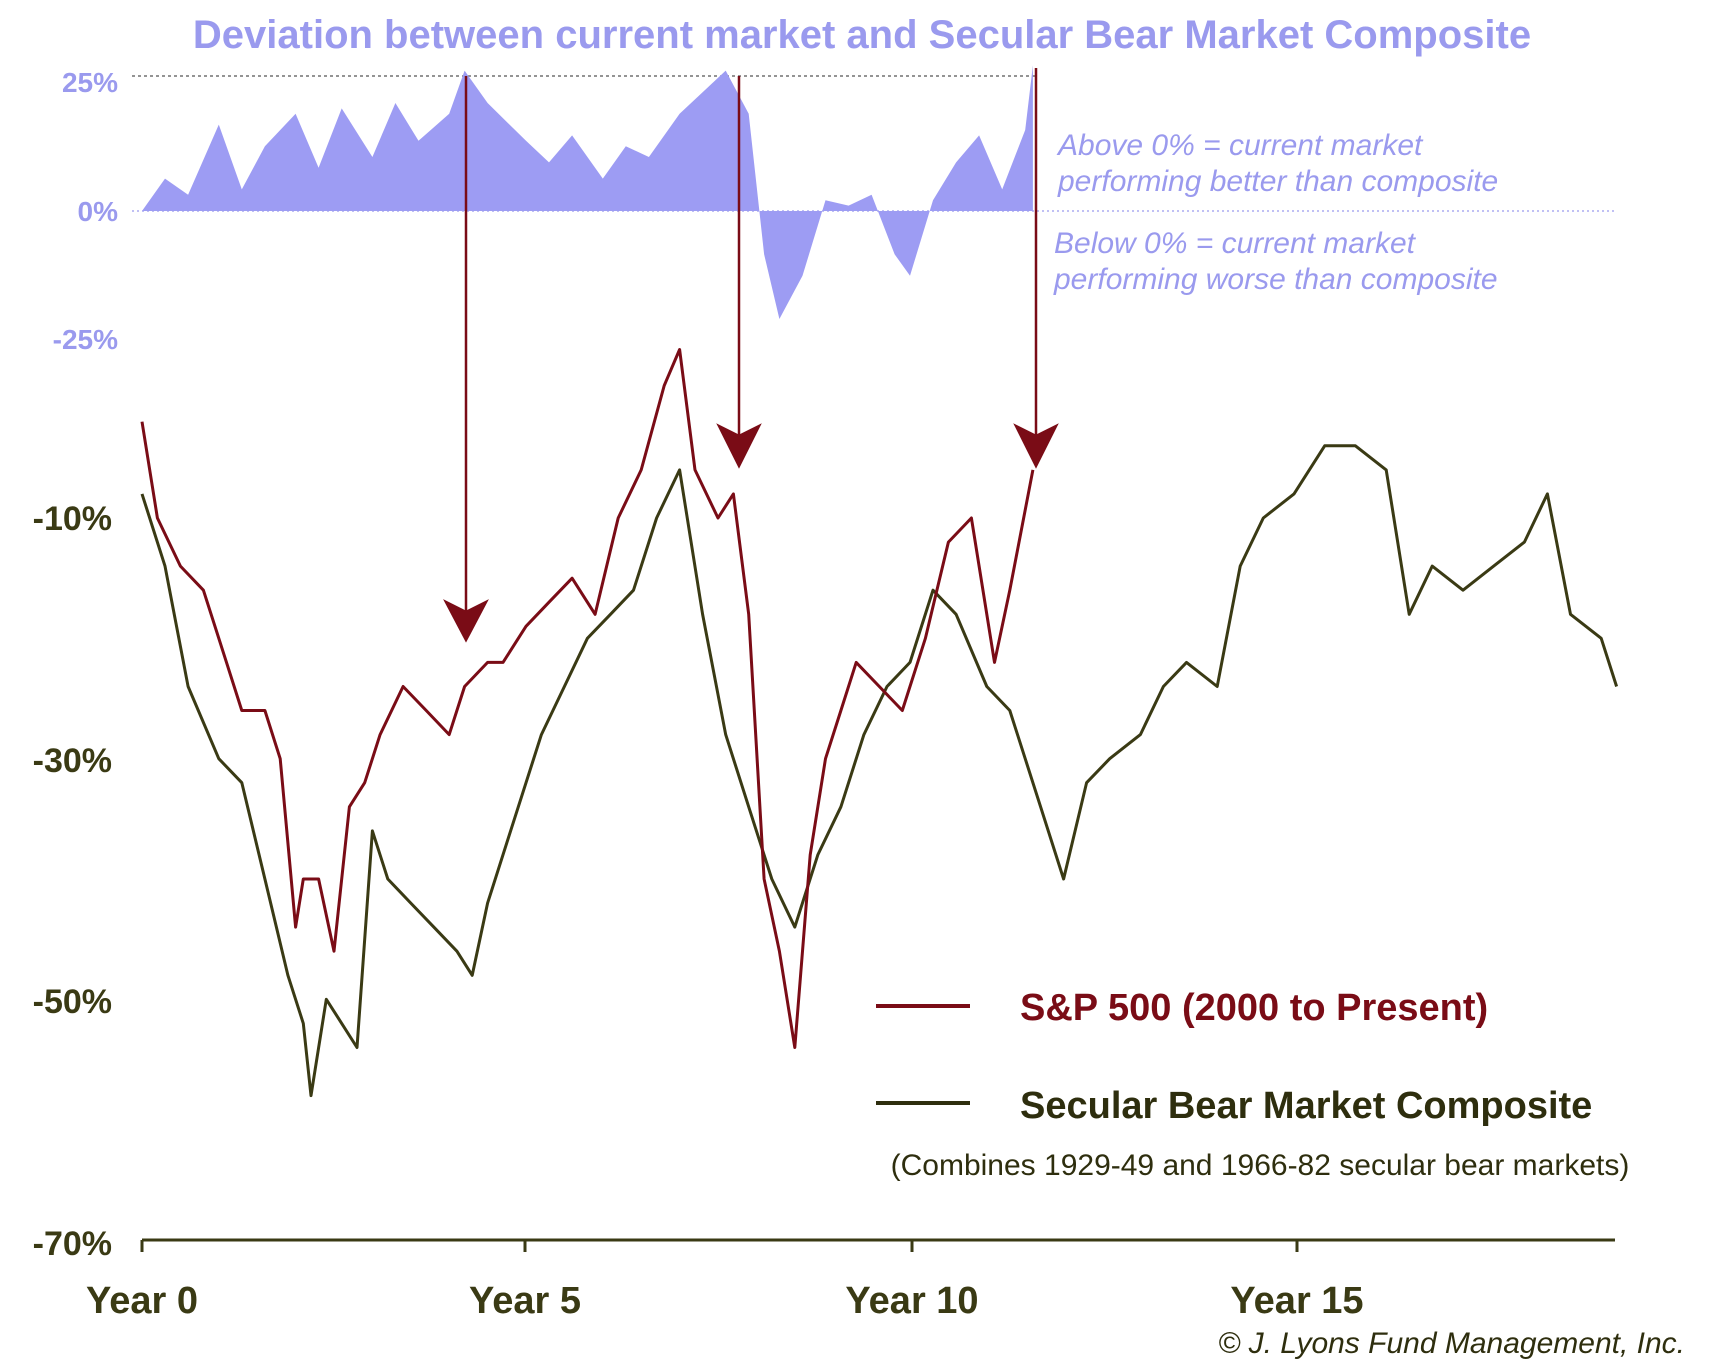 The image size is (1725, 1366). What do you see at coordinates (1296, 1301) in the screenshot?
I see `x-tick-year15: Year 15` at bounding box center [1296, 1301].